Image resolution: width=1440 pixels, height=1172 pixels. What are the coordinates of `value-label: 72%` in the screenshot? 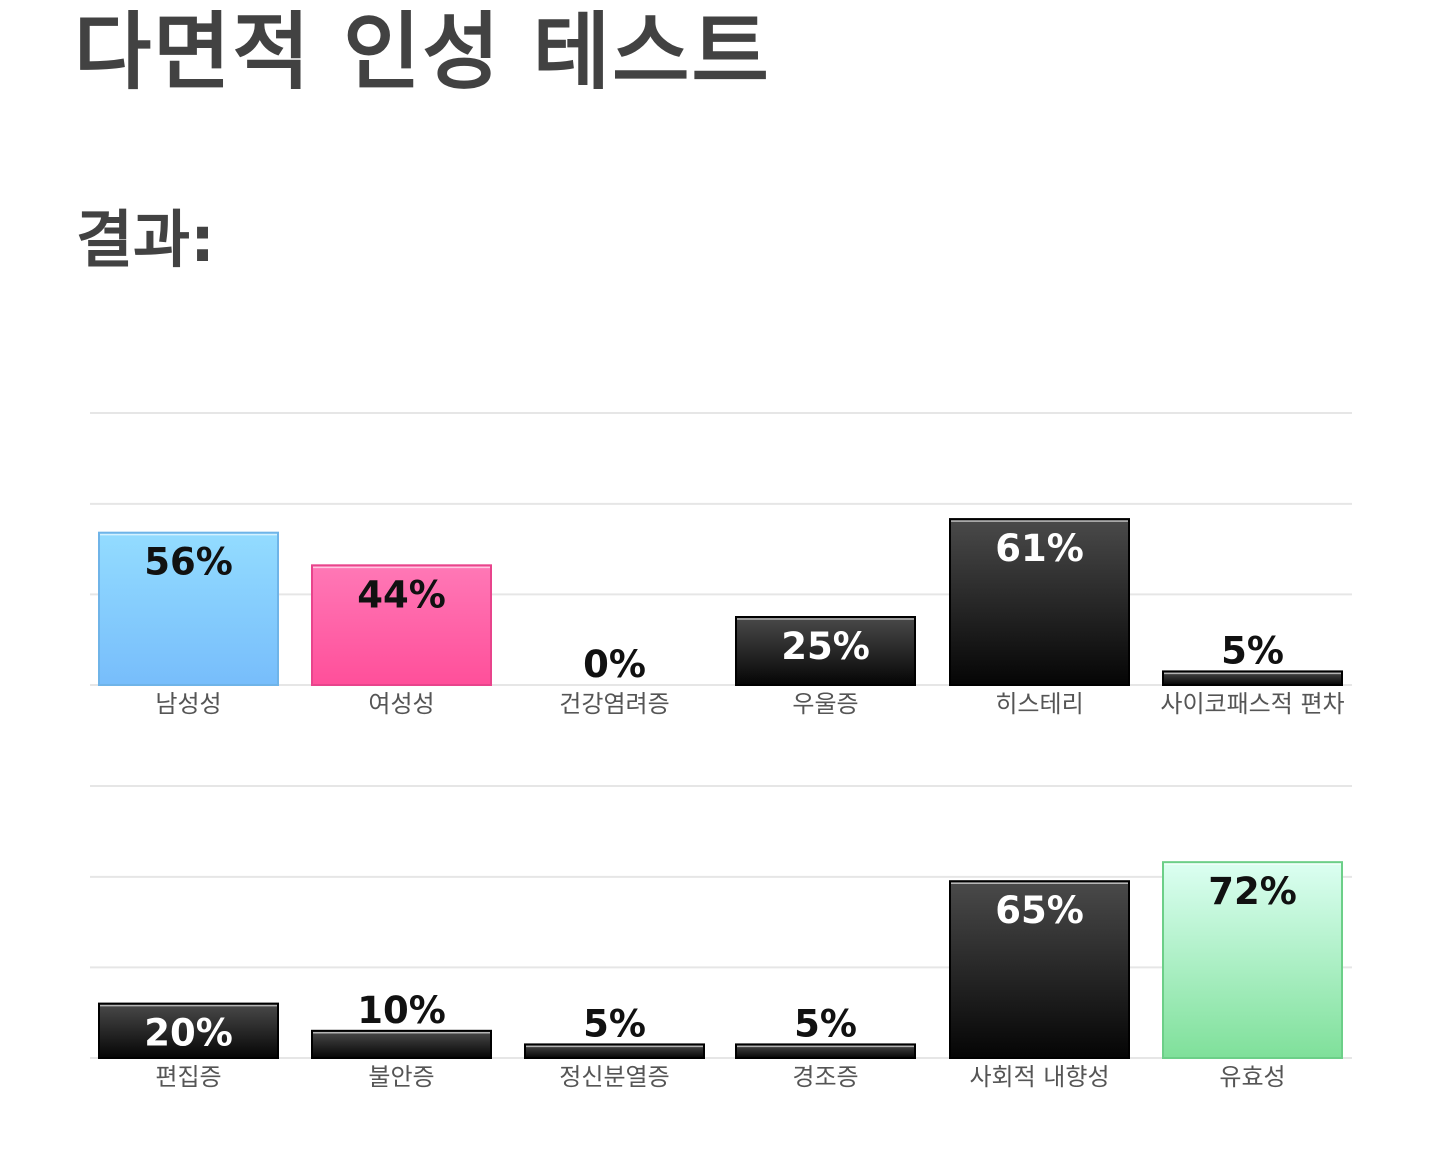 It's located at (1252, 891).